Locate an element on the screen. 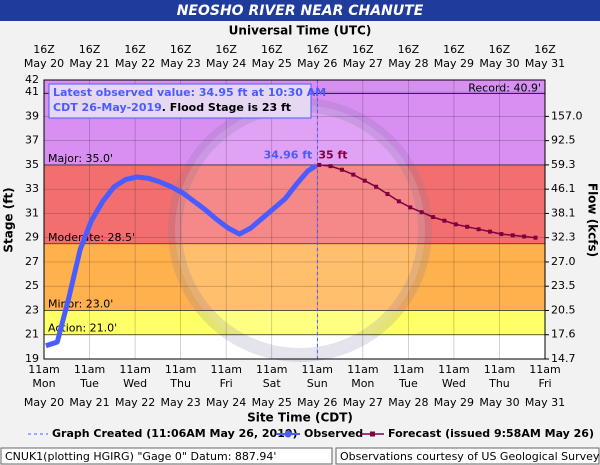  x-tick-label: May 27 is located at coordinates (363, 402).